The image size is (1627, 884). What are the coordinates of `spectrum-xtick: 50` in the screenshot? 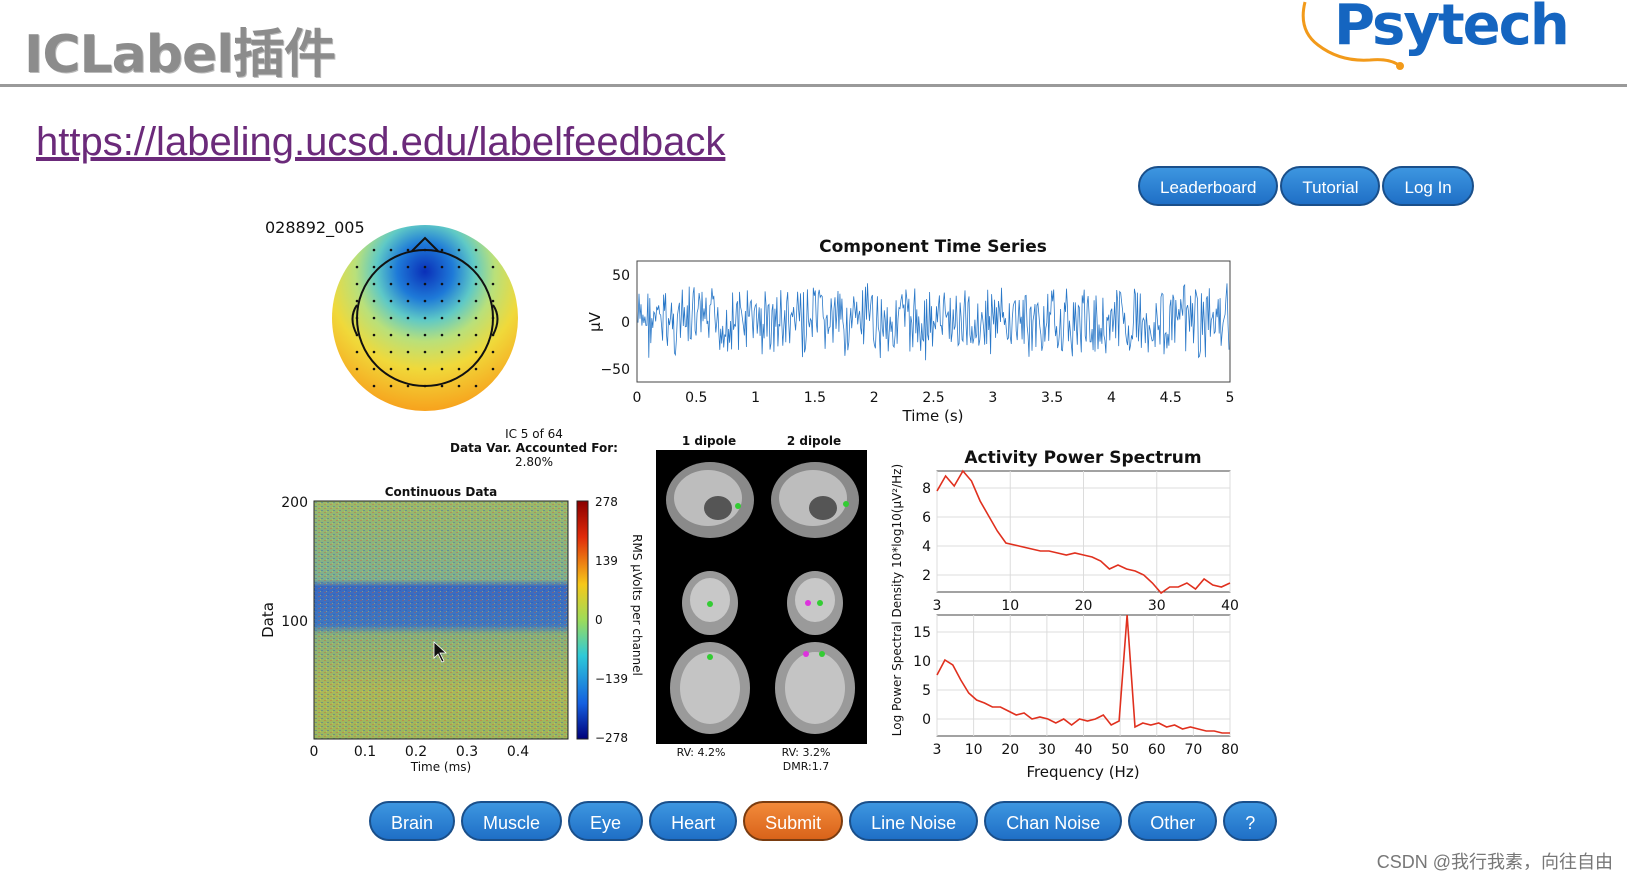 It's located at (1120, 750).